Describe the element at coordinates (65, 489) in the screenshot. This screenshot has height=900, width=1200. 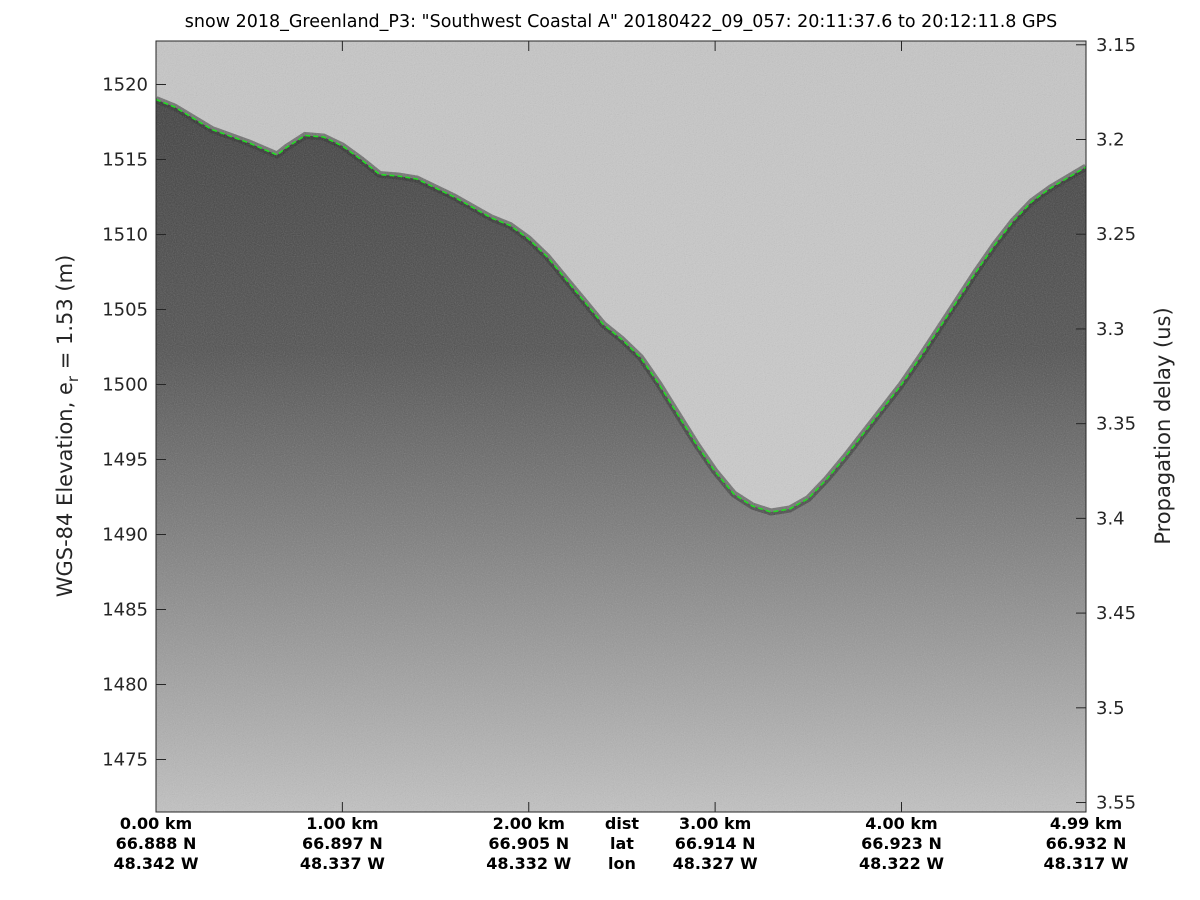
I see `left-axis-title-main: WGS-84 Elevation, e` at that location.